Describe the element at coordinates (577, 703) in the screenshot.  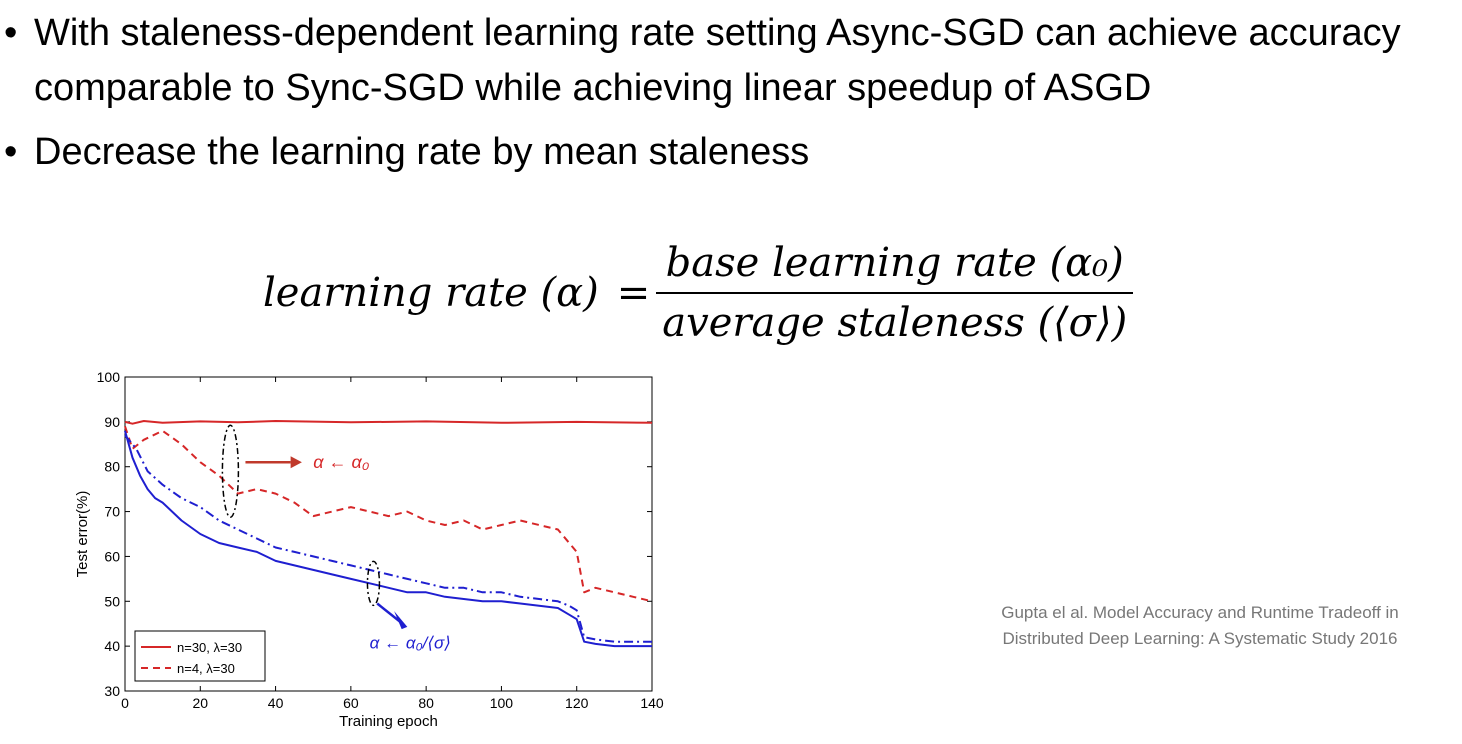
I see `x-tick-label-6: 120` at that location.